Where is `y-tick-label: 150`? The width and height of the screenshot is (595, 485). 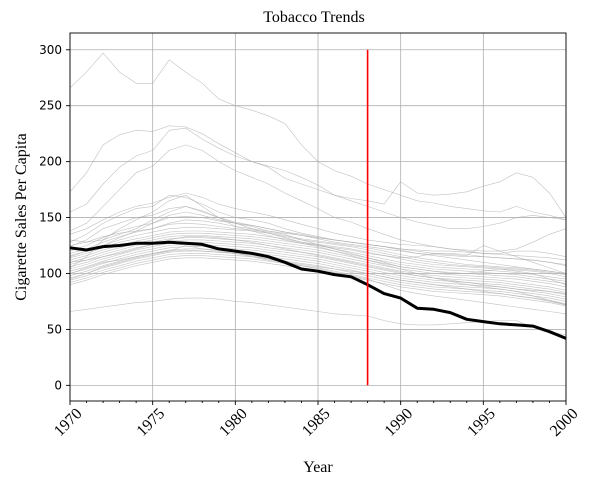
y-tick-label: 150 is located at coordinates (50, 218).